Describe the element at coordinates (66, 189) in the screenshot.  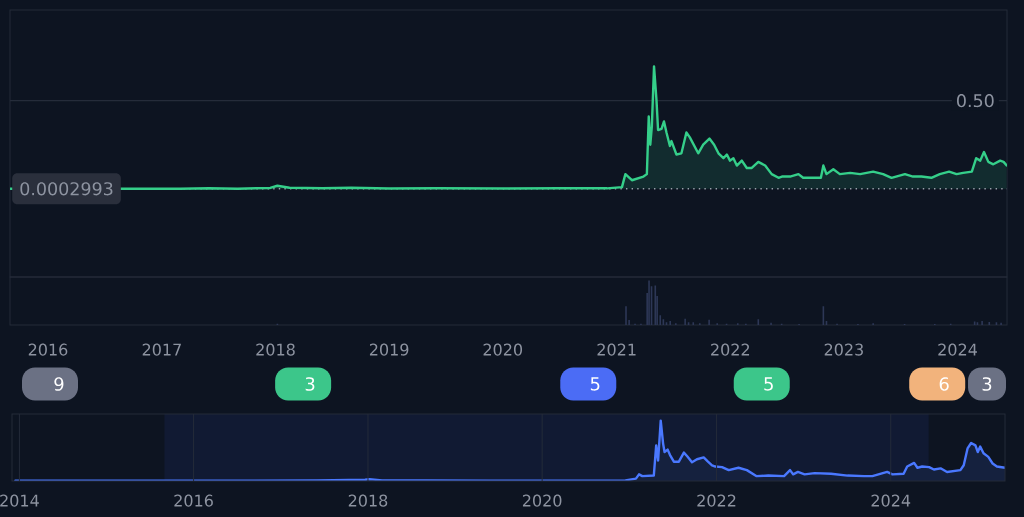
I see `annotation: 0.0002993` at that location.